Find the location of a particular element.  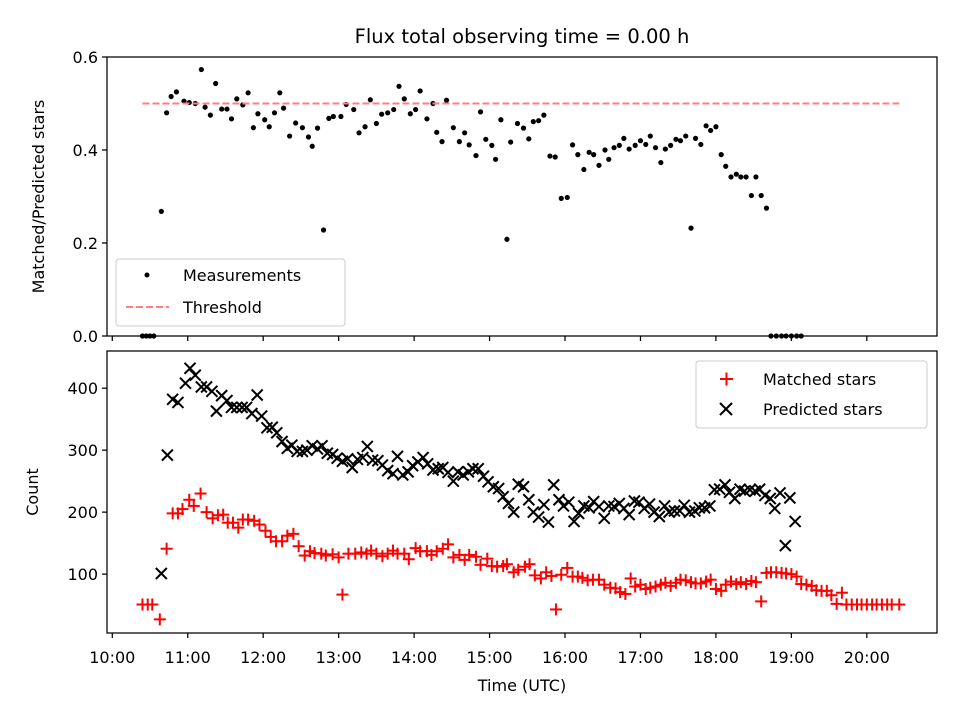

ratio-legend-box is located at coordinates (230, 292).